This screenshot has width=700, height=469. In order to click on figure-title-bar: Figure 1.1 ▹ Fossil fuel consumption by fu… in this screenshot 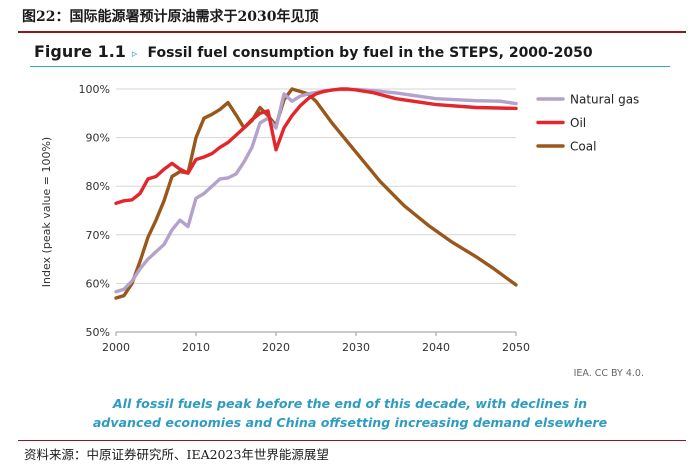, I will do `click(313, 51)`.